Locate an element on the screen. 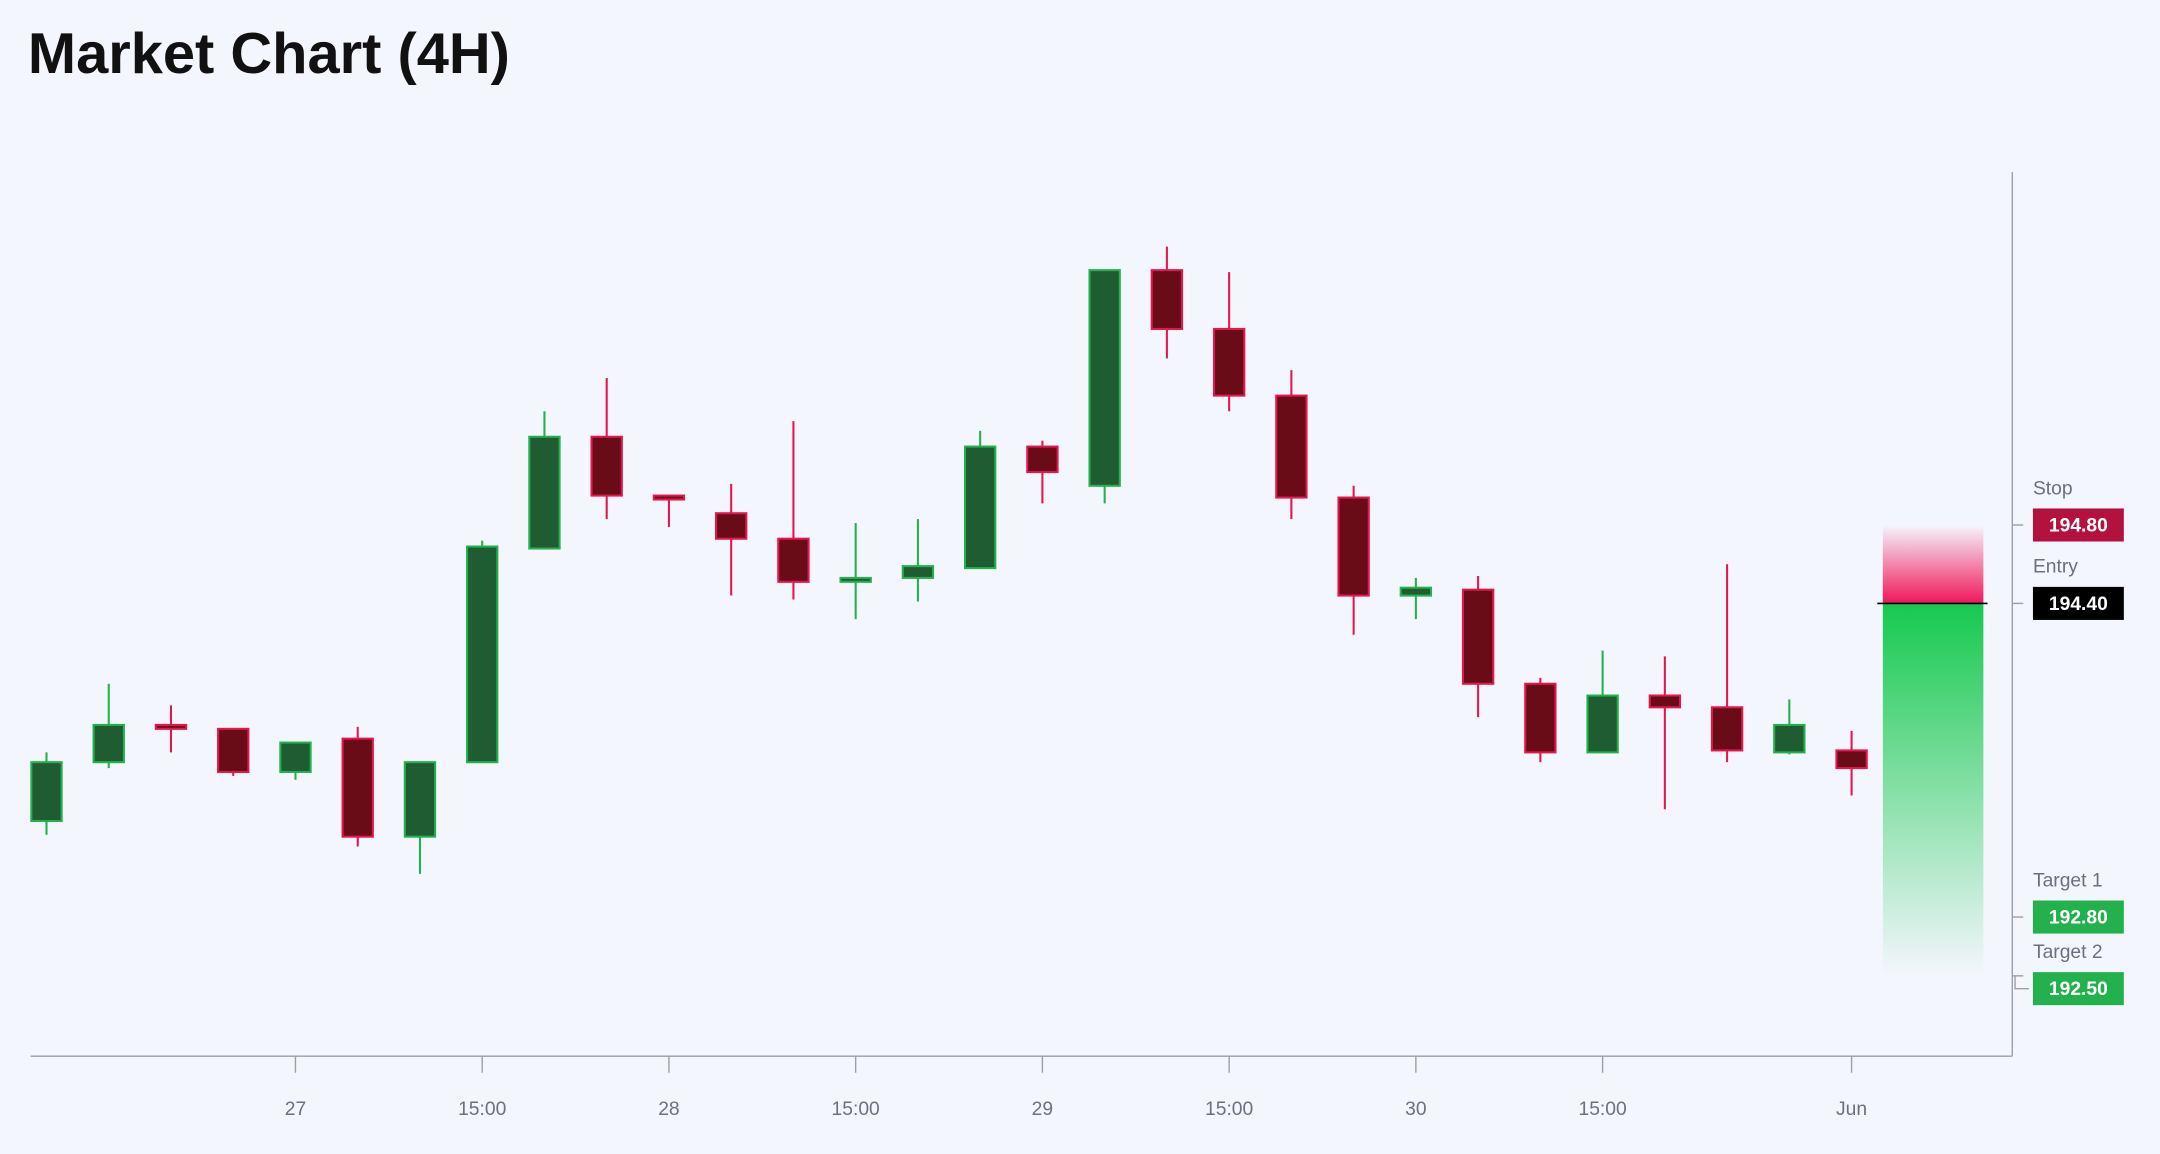  level-value: 194.40 is located at coordinates (2078, 604).